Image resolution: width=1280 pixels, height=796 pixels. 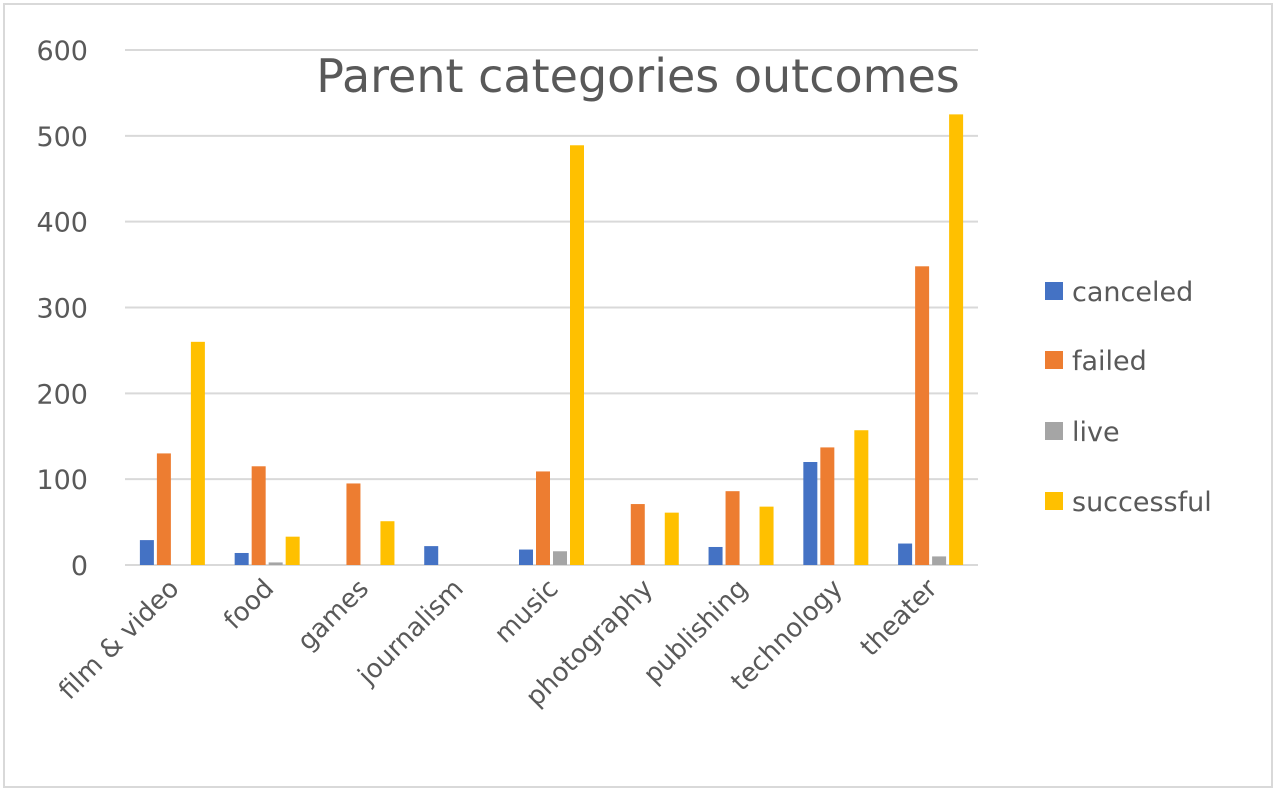 I want to click on legend-swatch-failed, so click(x=1054, y=360).